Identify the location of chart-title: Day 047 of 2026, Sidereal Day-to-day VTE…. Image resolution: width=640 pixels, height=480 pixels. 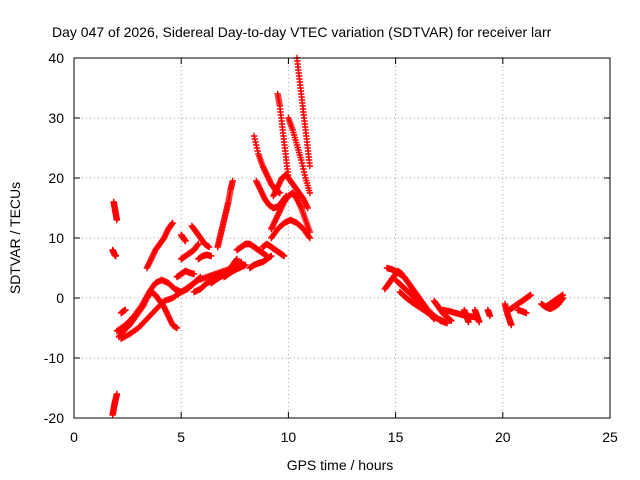
(302, 32).